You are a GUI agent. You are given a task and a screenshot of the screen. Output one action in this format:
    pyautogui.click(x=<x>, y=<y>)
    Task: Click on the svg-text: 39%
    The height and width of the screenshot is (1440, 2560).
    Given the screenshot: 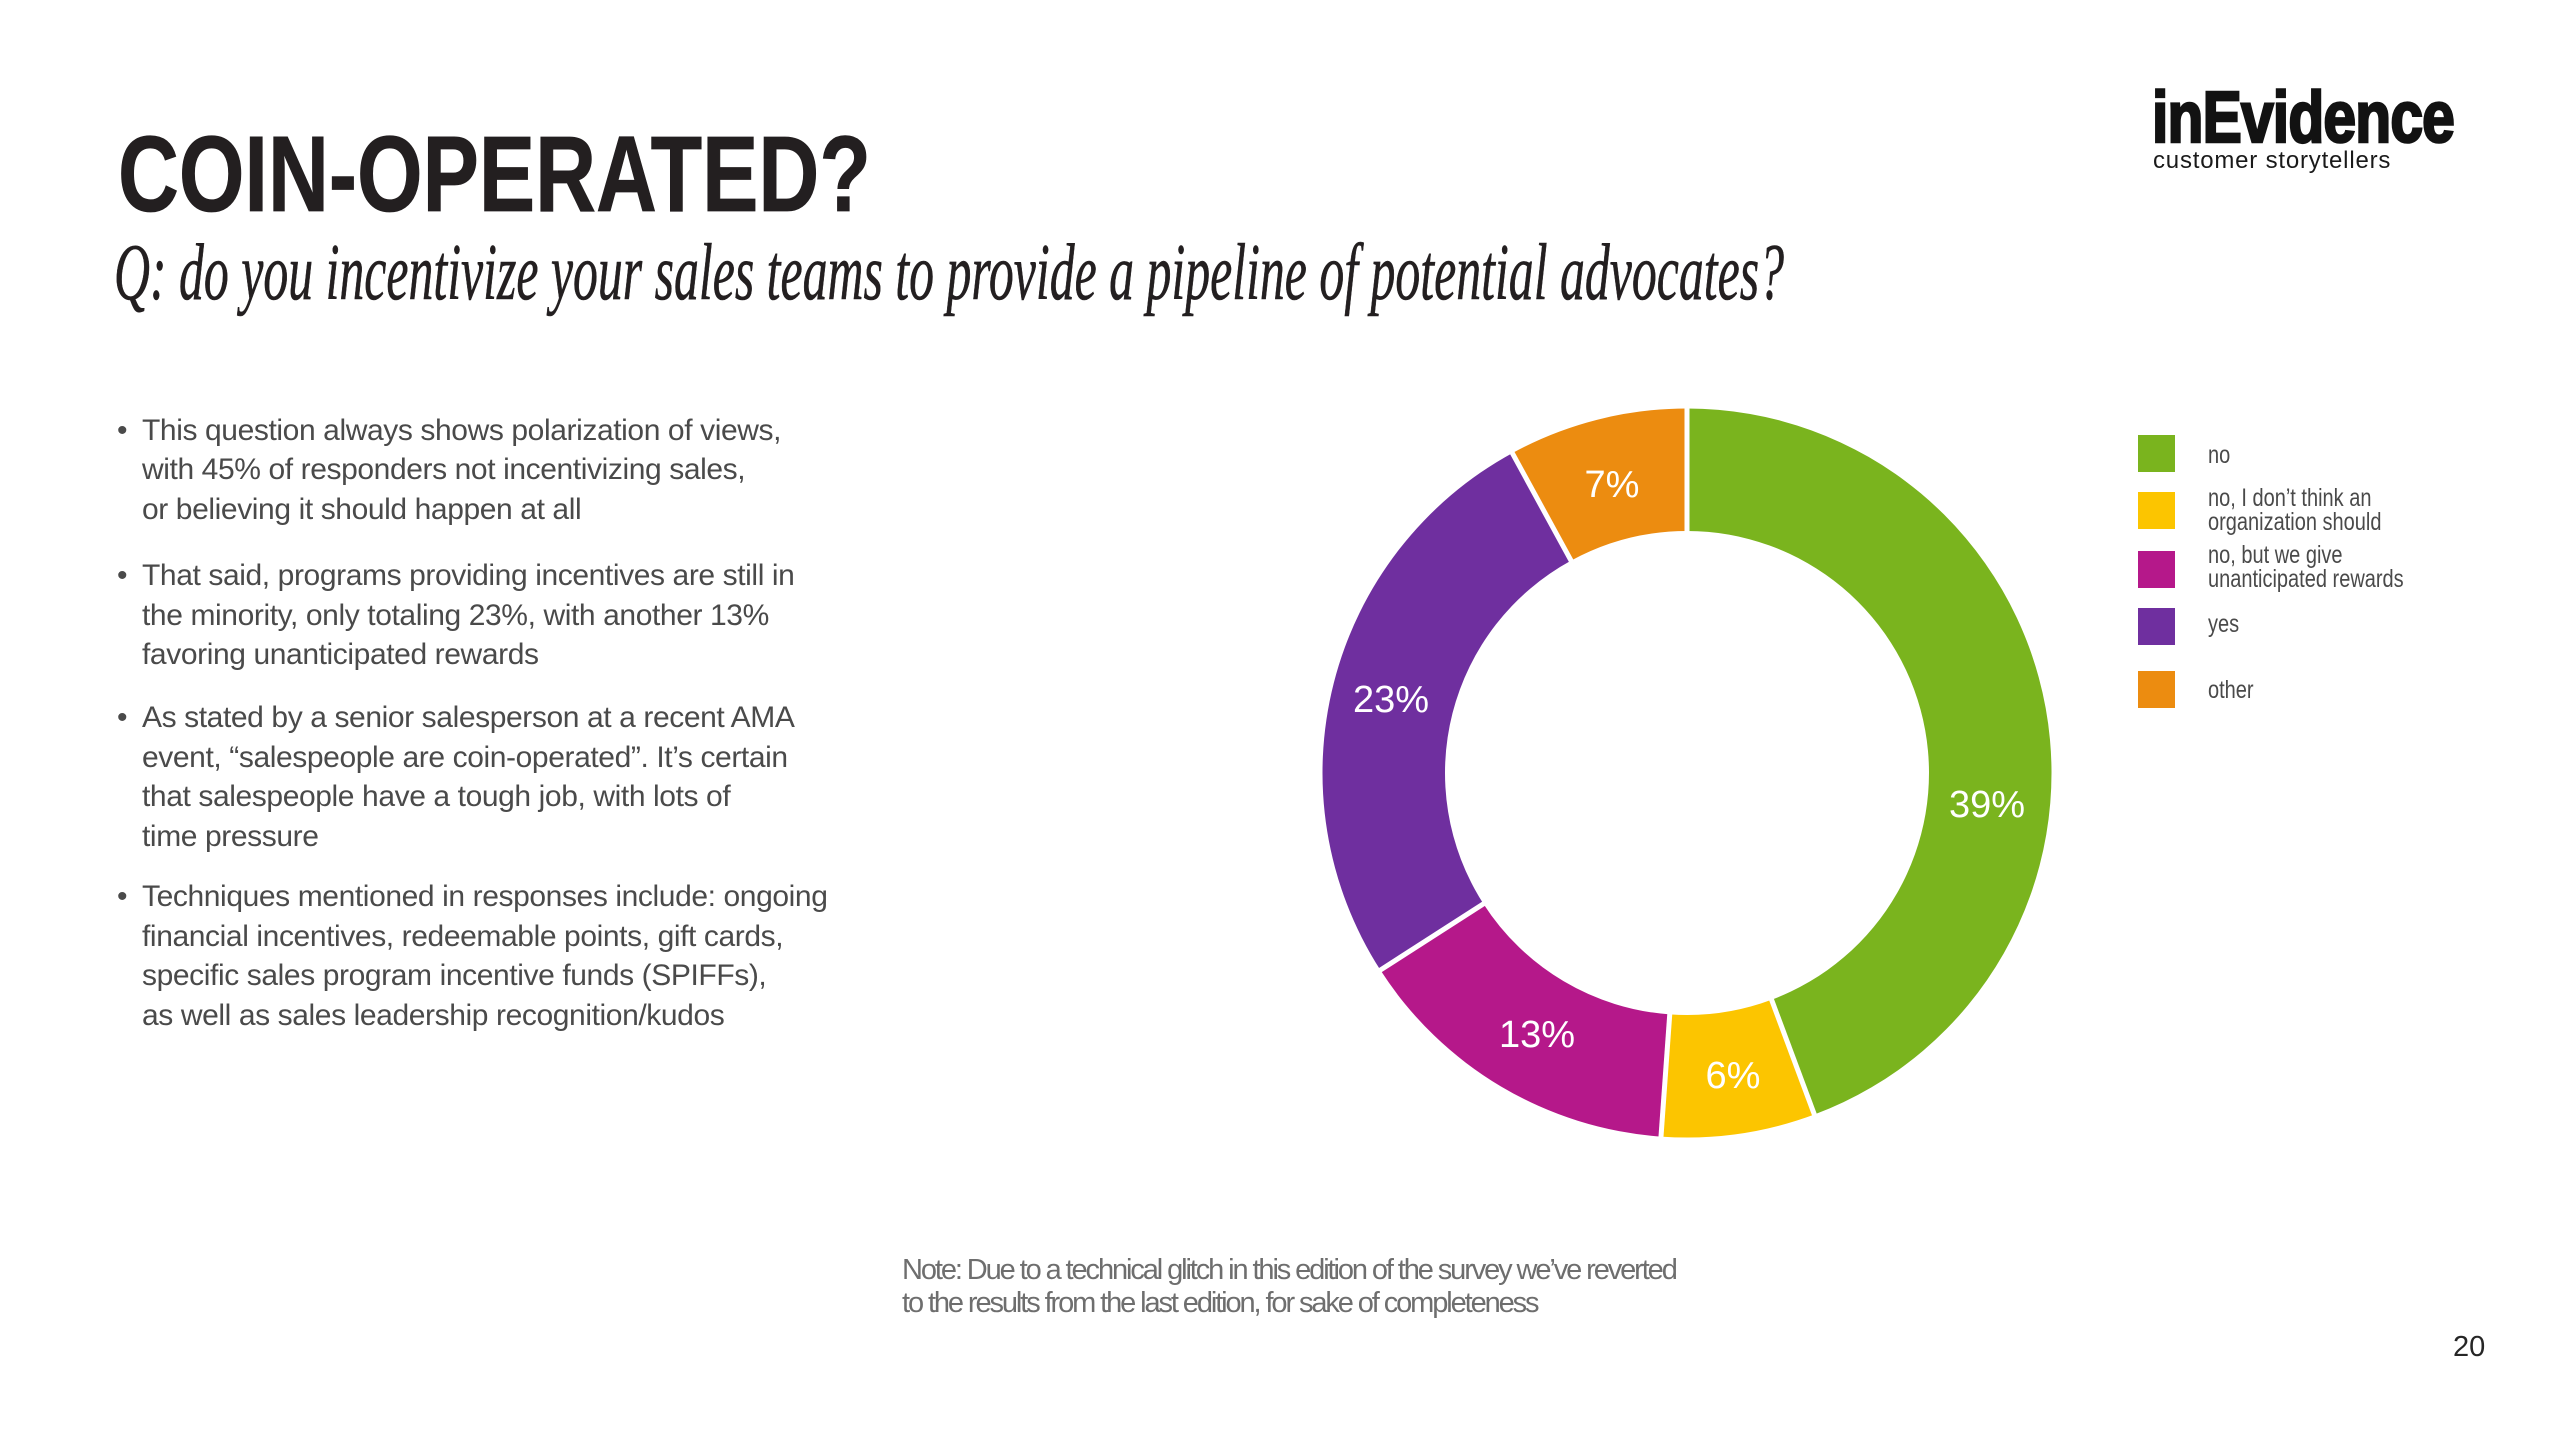 What is the action you would take?
    pyautogui.click(x=1987, y=805)
    